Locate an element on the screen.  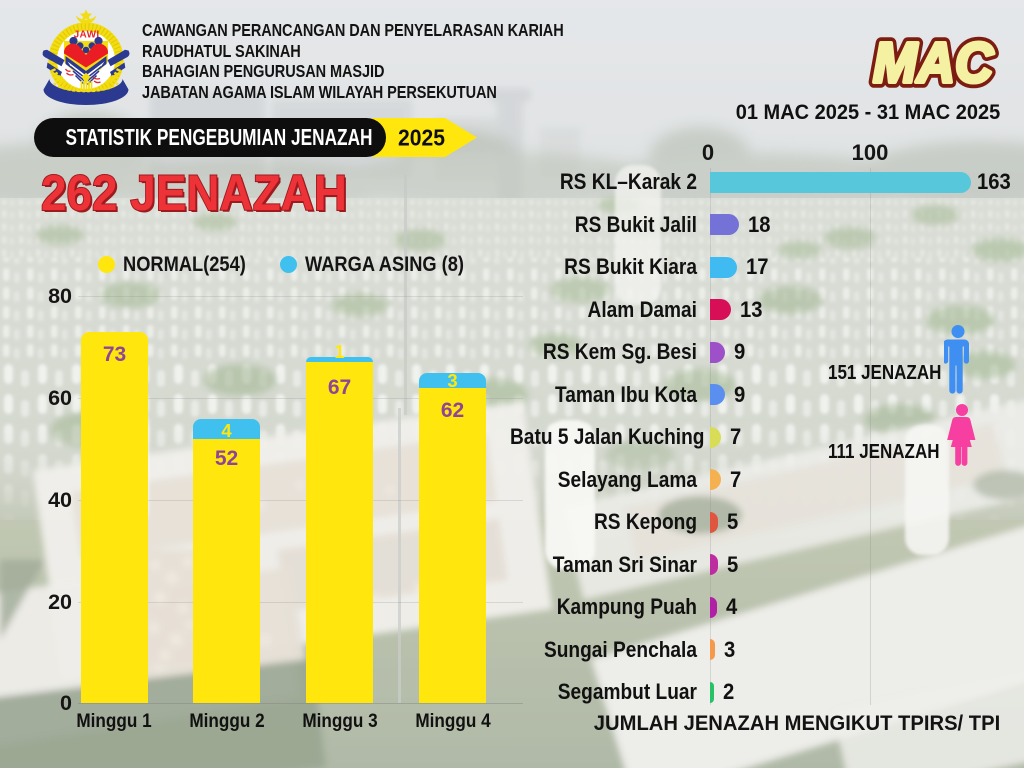
svg-text: 2025 is located at coordinates (421, 138).